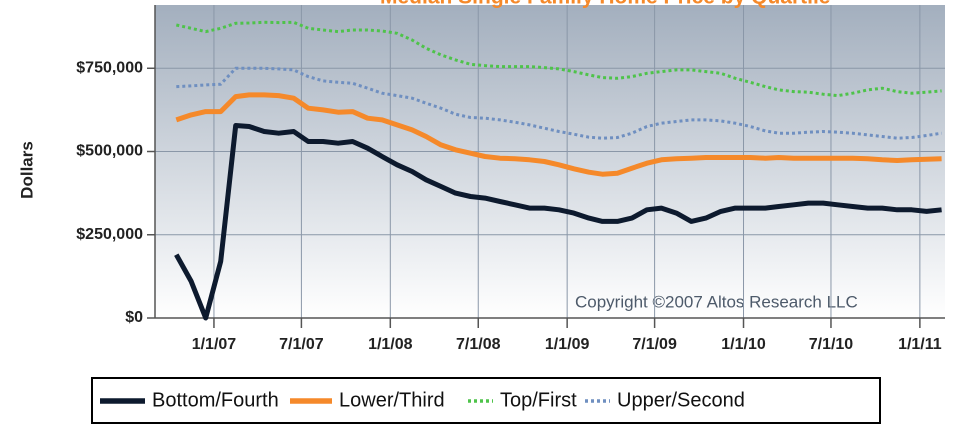 Image resolution: width=953 pixels, height=427 pixels. Describe the element at coordinates (743, 344) in the screenshot. I see `x-tick-label: 1/1/10` at that location.